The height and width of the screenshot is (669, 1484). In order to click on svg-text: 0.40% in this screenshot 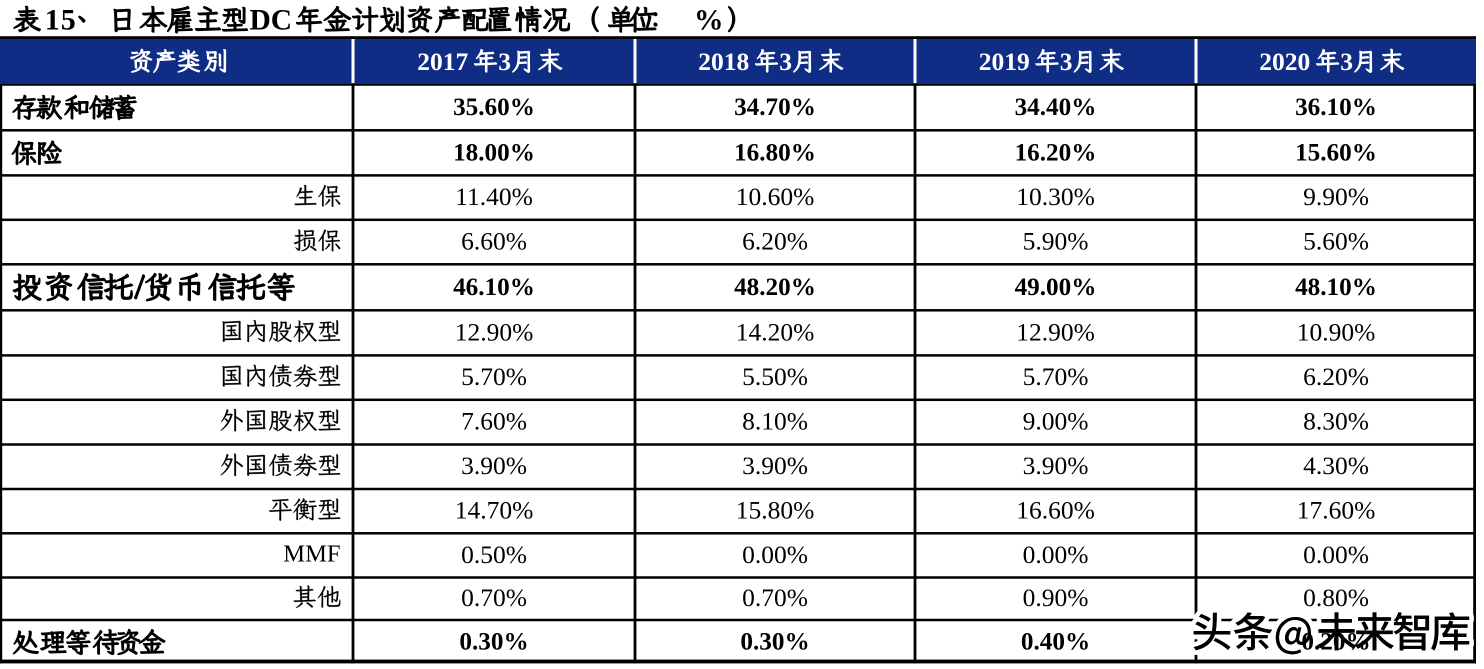, I will do `click(1055, 642)`.